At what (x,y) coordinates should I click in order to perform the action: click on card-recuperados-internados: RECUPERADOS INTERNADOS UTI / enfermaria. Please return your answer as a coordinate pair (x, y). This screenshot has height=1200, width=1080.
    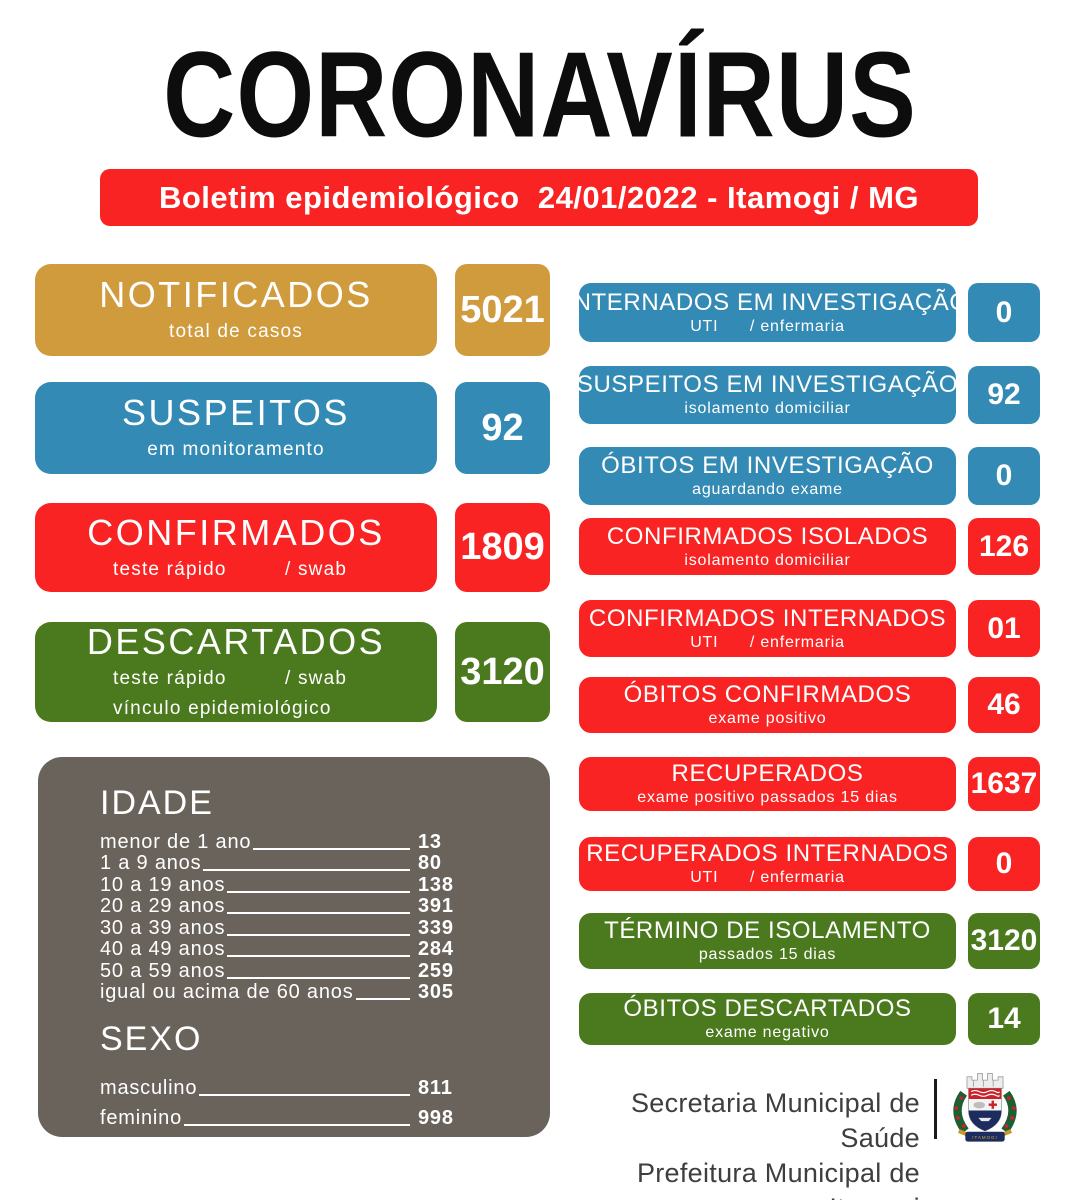
    Looking at the image, I should click on (767, 864).